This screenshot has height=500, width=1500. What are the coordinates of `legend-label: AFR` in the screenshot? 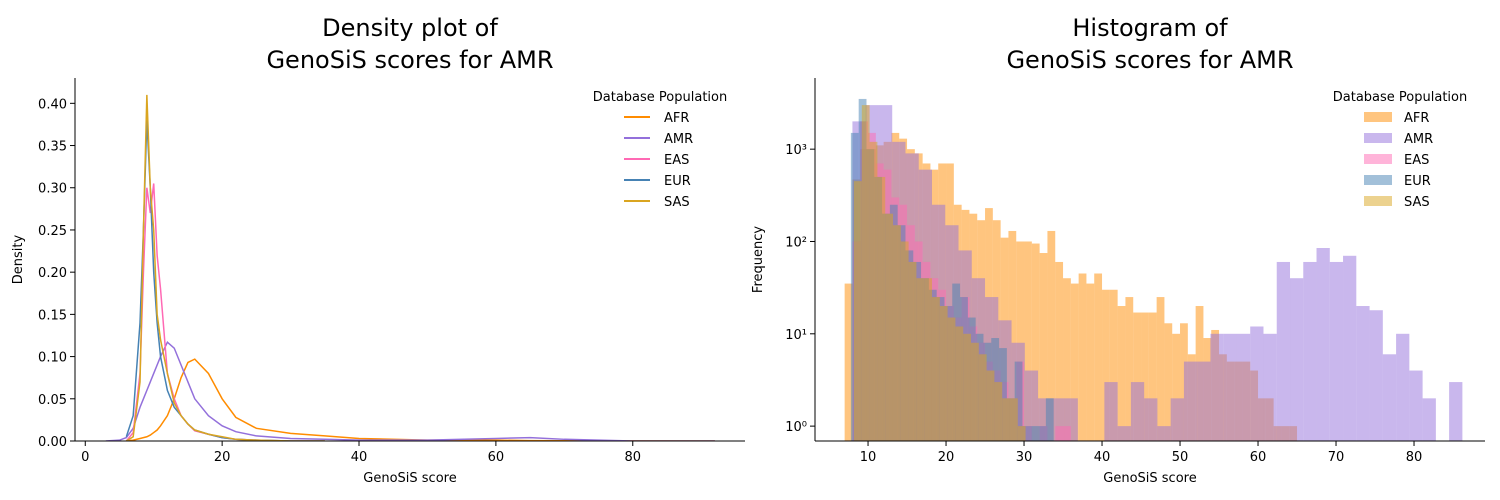 It's located at (676, 118).